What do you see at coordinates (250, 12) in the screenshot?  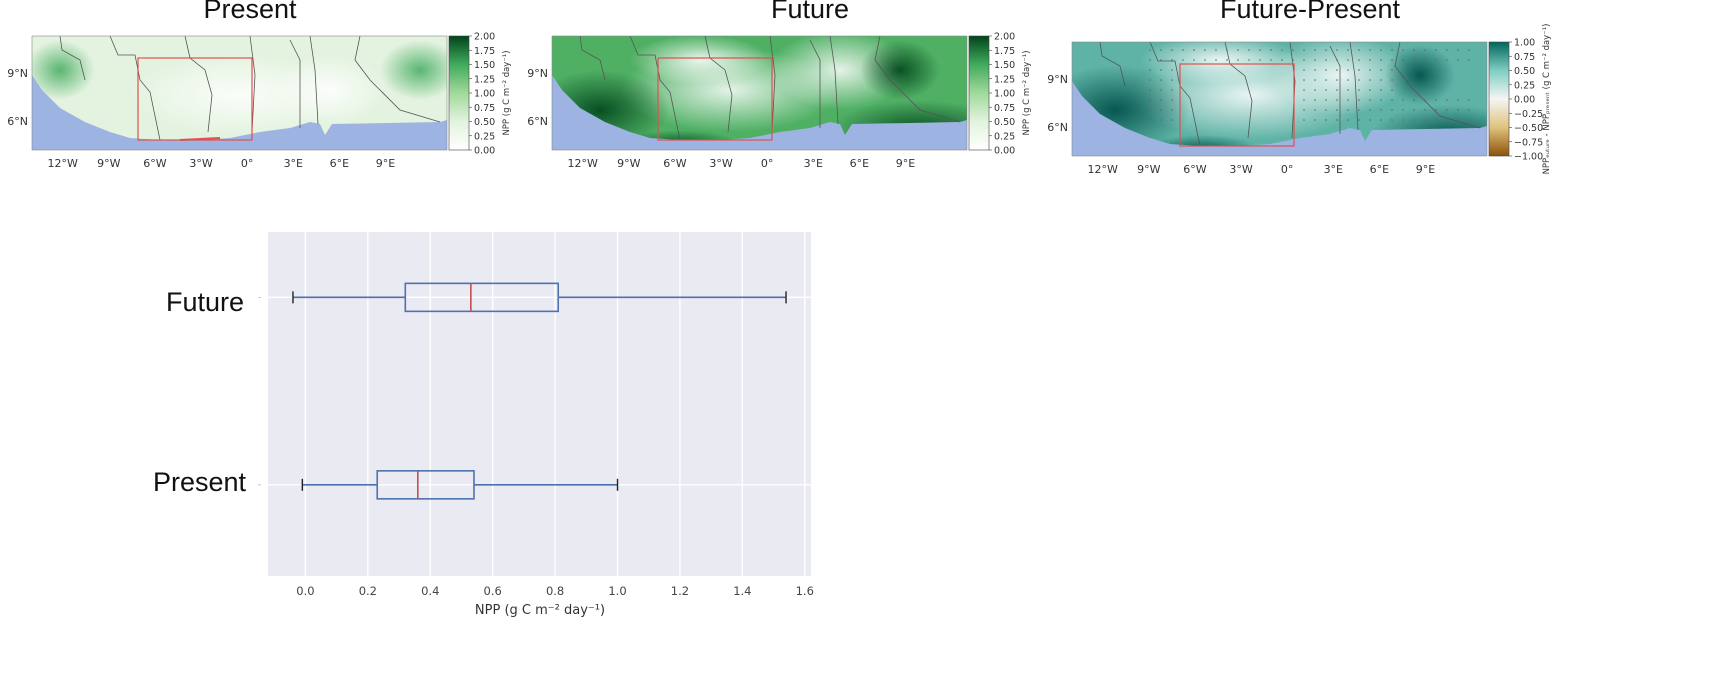 I see `map-title-present: Present` at bounding box center [250, 12].